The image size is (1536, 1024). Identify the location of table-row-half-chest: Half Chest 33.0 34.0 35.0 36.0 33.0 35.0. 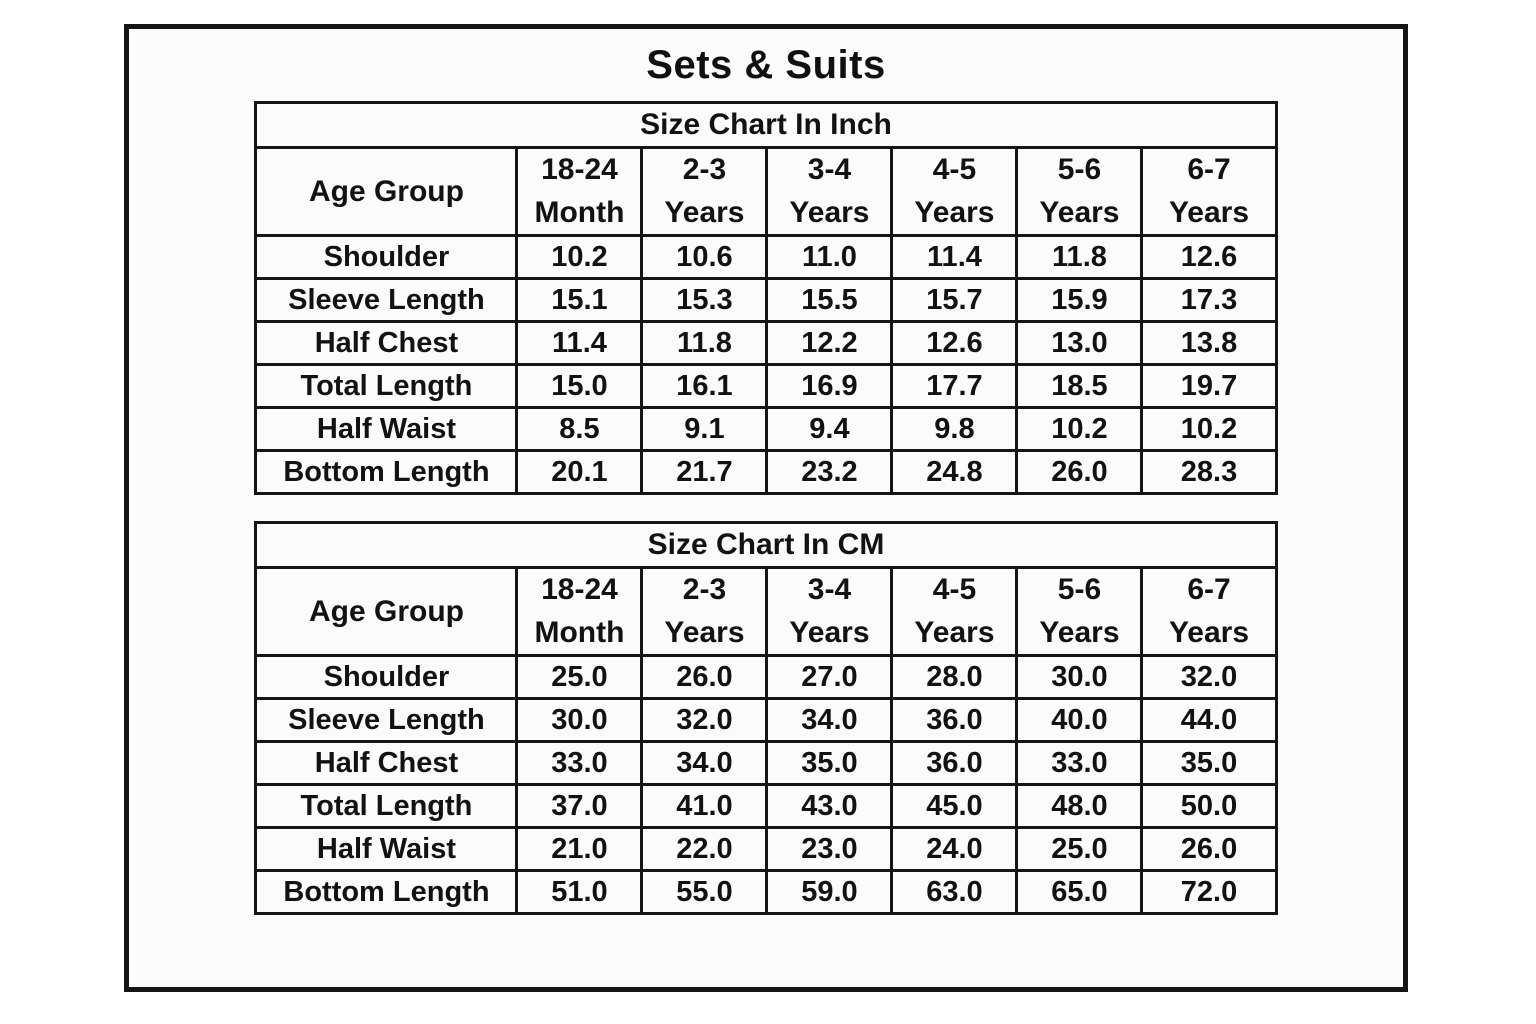
(766, 763).